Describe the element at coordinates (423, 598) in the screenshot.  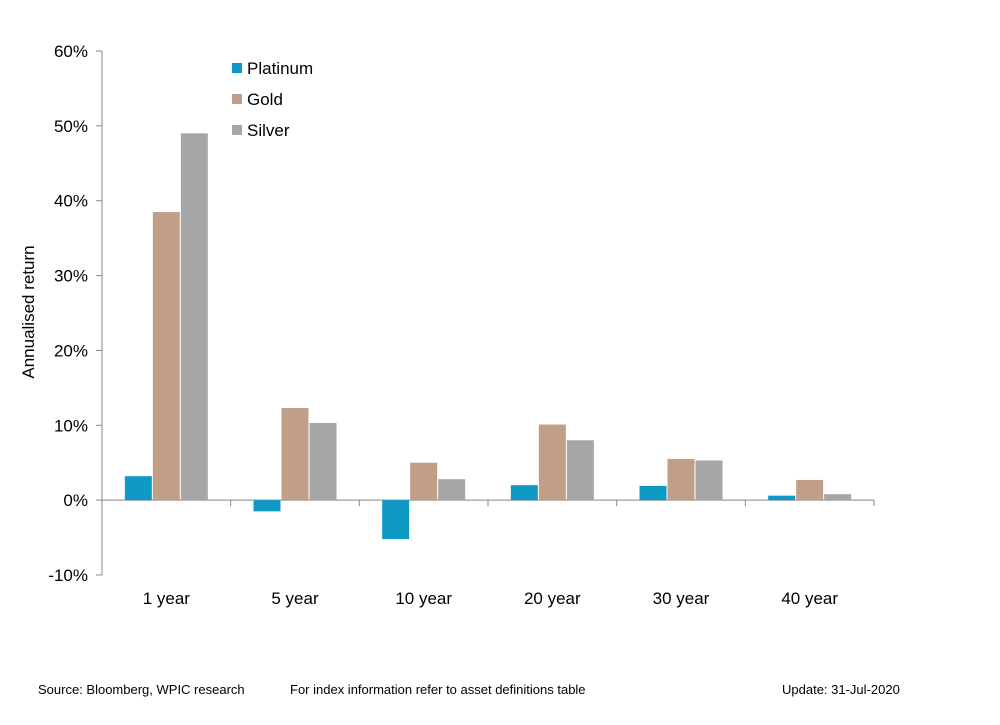
I see `x-category-label: 10 year` at that location.